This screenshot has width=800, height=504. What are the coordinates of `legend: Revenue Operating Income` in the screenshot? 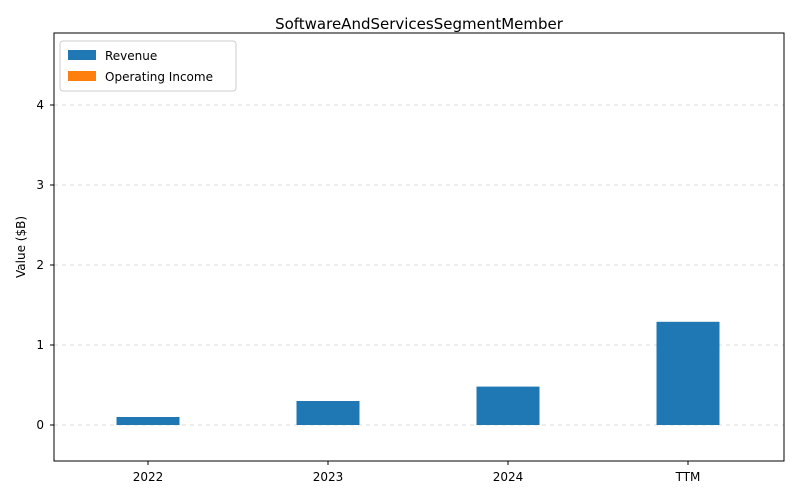 It's located at (148, 66).